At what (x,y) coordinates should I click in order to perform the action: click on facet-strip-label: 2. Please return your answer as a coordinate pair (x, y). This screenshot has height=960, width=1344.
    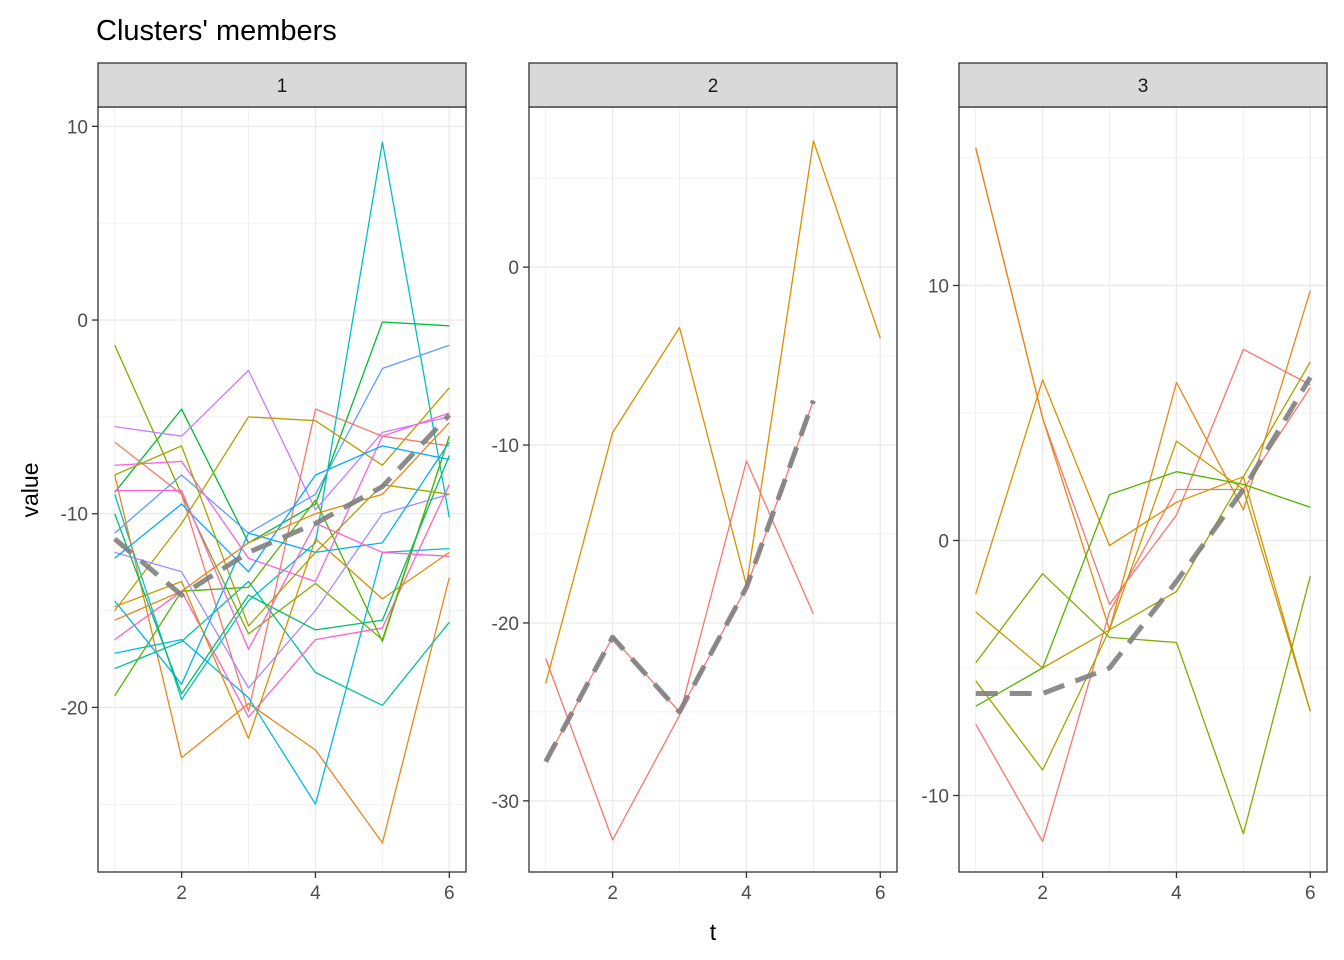
    Looking at the image, I should click on (713, 86).